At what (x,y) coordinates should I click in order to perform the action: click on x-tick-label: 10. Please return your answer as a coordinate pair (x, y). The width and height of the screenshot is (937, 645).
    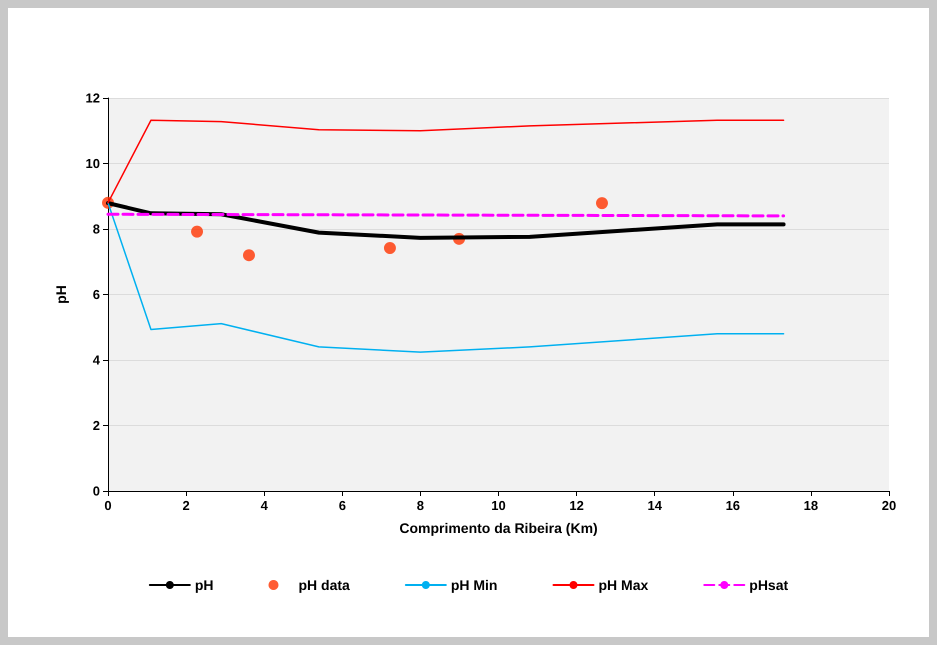
    Looking at the image, I should click on (498, 505).